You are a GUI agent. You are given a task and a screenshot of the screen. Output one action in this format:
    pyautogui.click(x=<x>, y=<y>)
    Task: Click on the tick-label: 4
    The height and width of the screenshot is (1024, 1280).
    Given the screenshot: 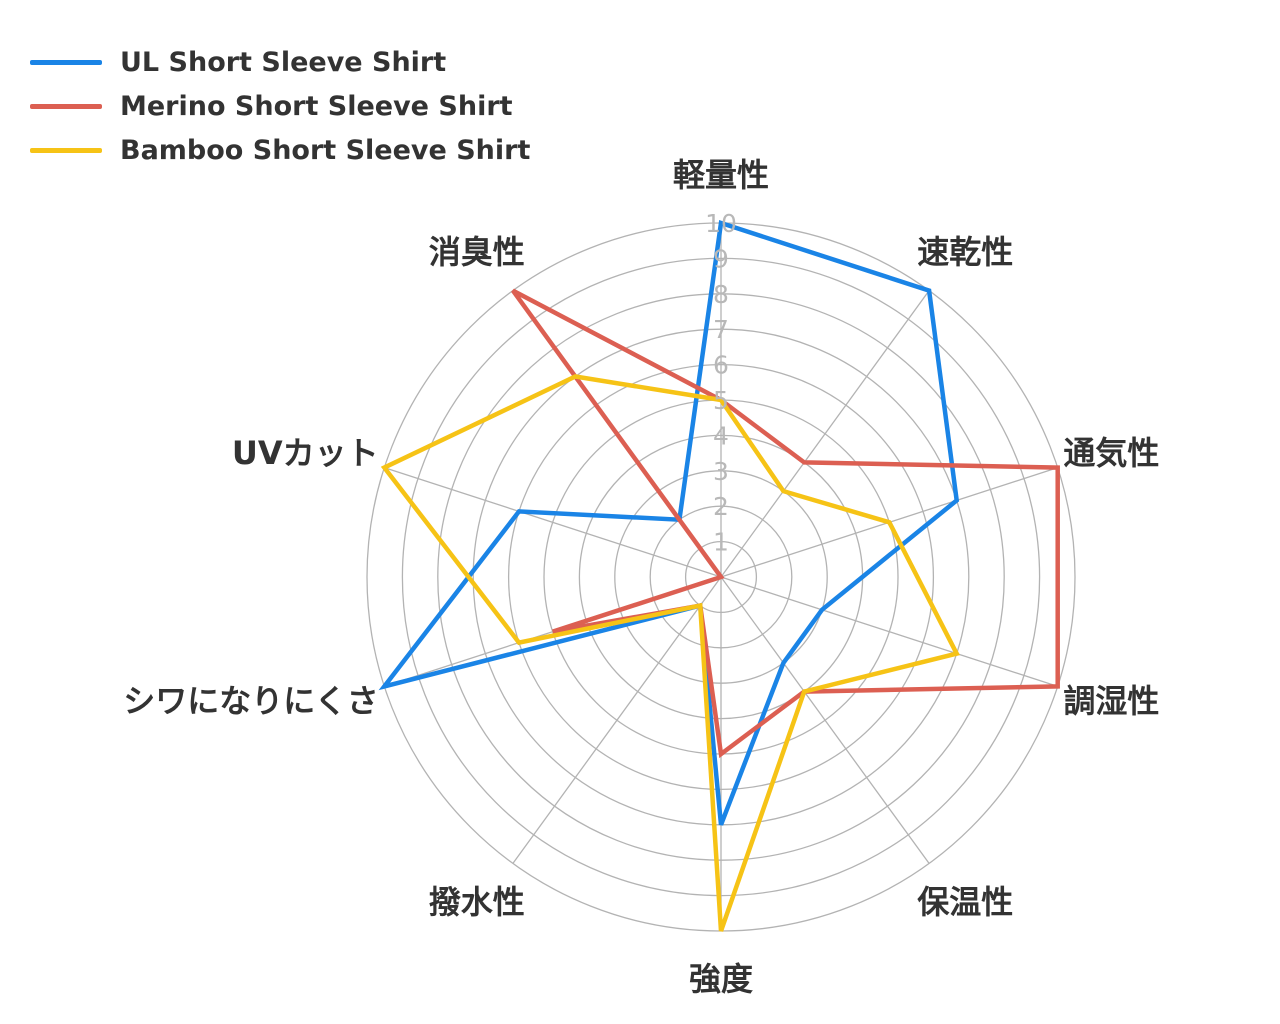 What is the action you would take?
    pyautogui.click(x=721, y=435)
    